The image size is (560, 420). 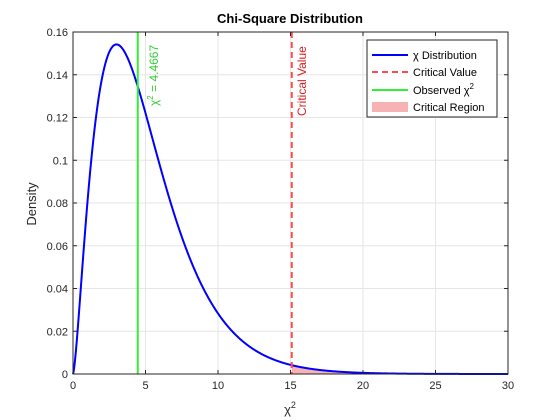 What do you see at coordinates (57, 332) in the screenshot?
I see `y-tick-label: 0.02` at bounding box center [57, 332].